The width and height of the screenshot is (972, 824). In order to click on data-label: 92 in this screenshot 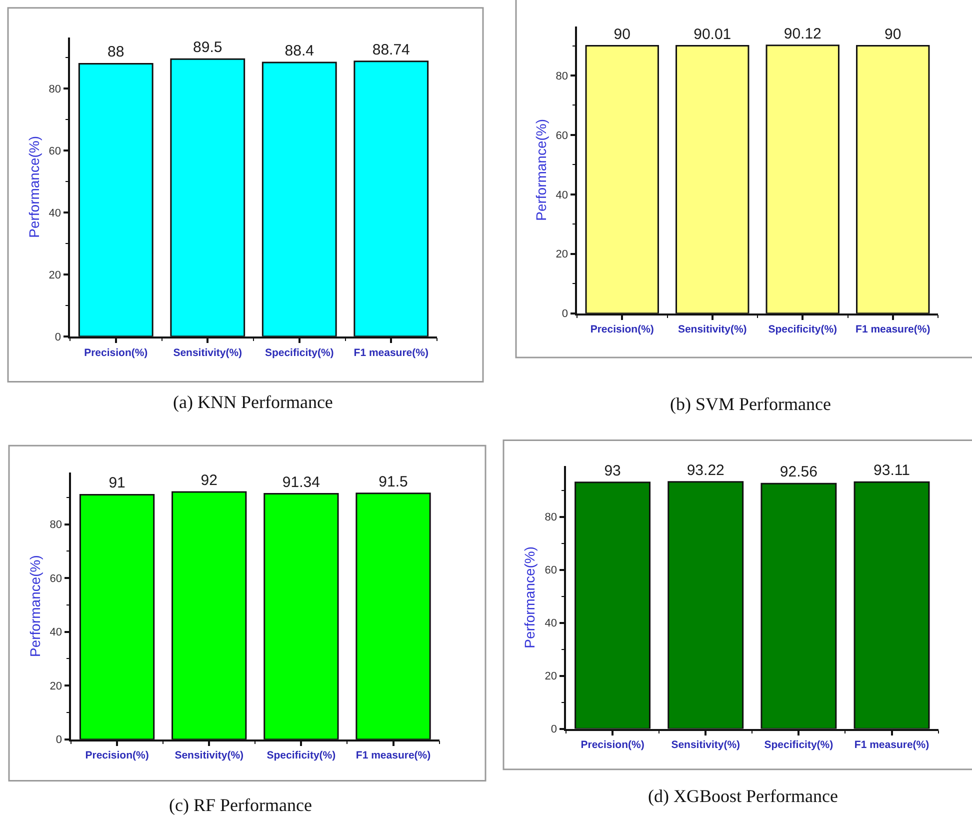, I will do `click(209, 481)`.